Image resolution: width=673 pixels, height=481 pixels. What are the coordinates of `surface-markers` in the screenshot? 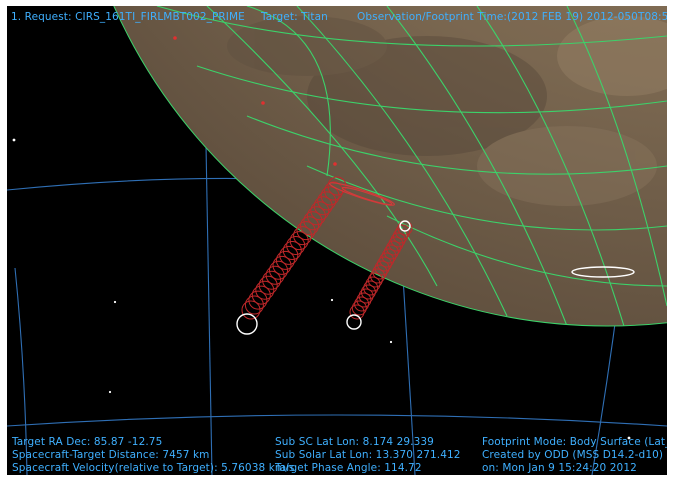 It's located at (255, 101).